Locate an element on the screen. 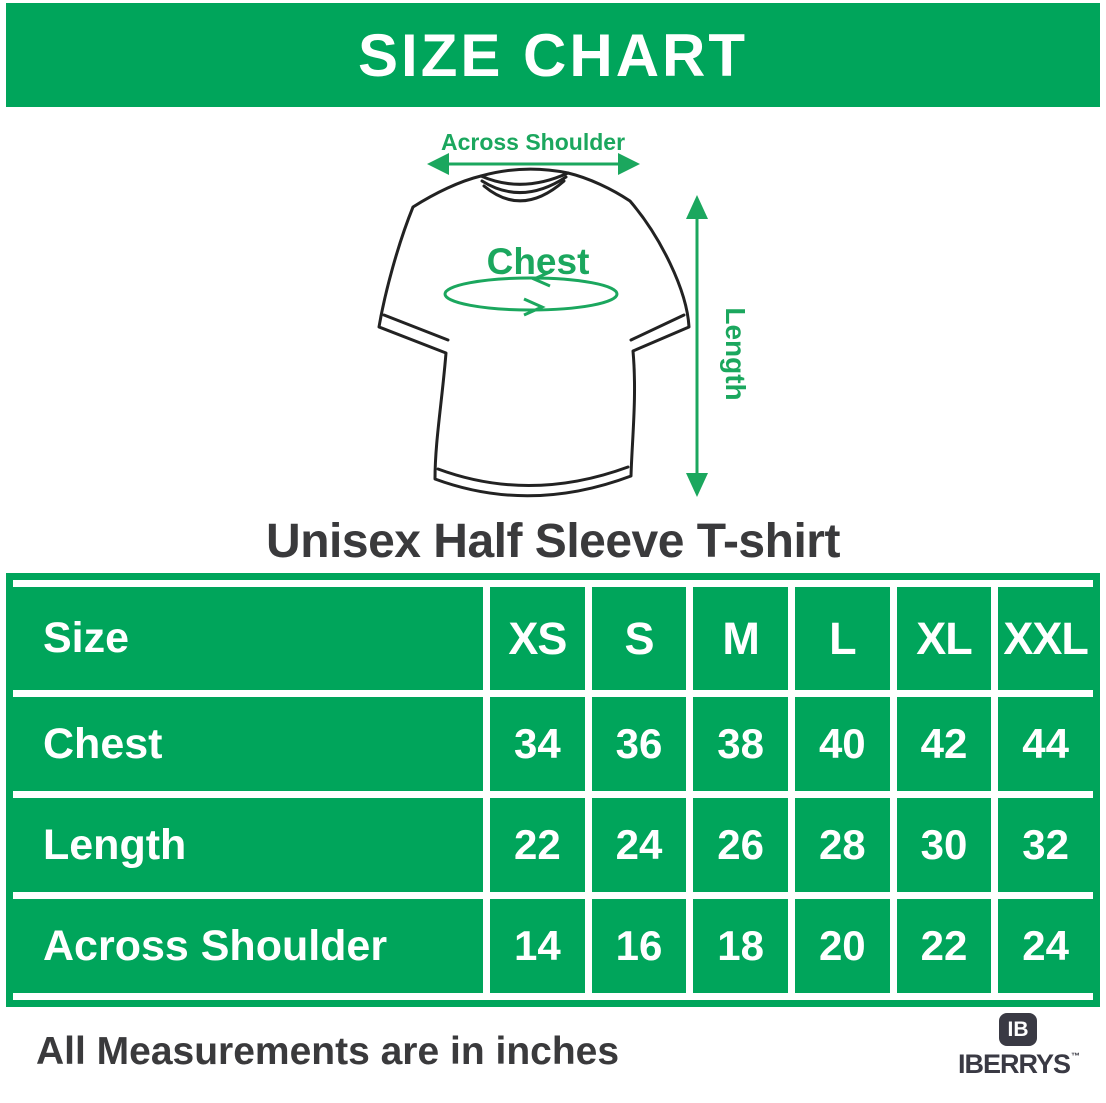 This screenshot has height=1103, width=1106. shoulder-value-xl: 22 is located at coordinates (944, 946).